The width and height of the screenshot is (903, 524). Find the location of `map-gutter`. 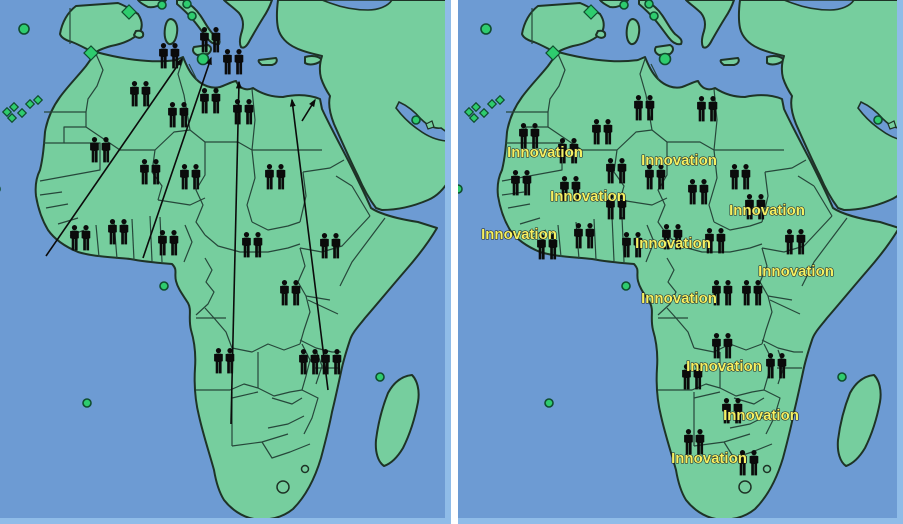

map-gutter is located at coordinates (454, 262).